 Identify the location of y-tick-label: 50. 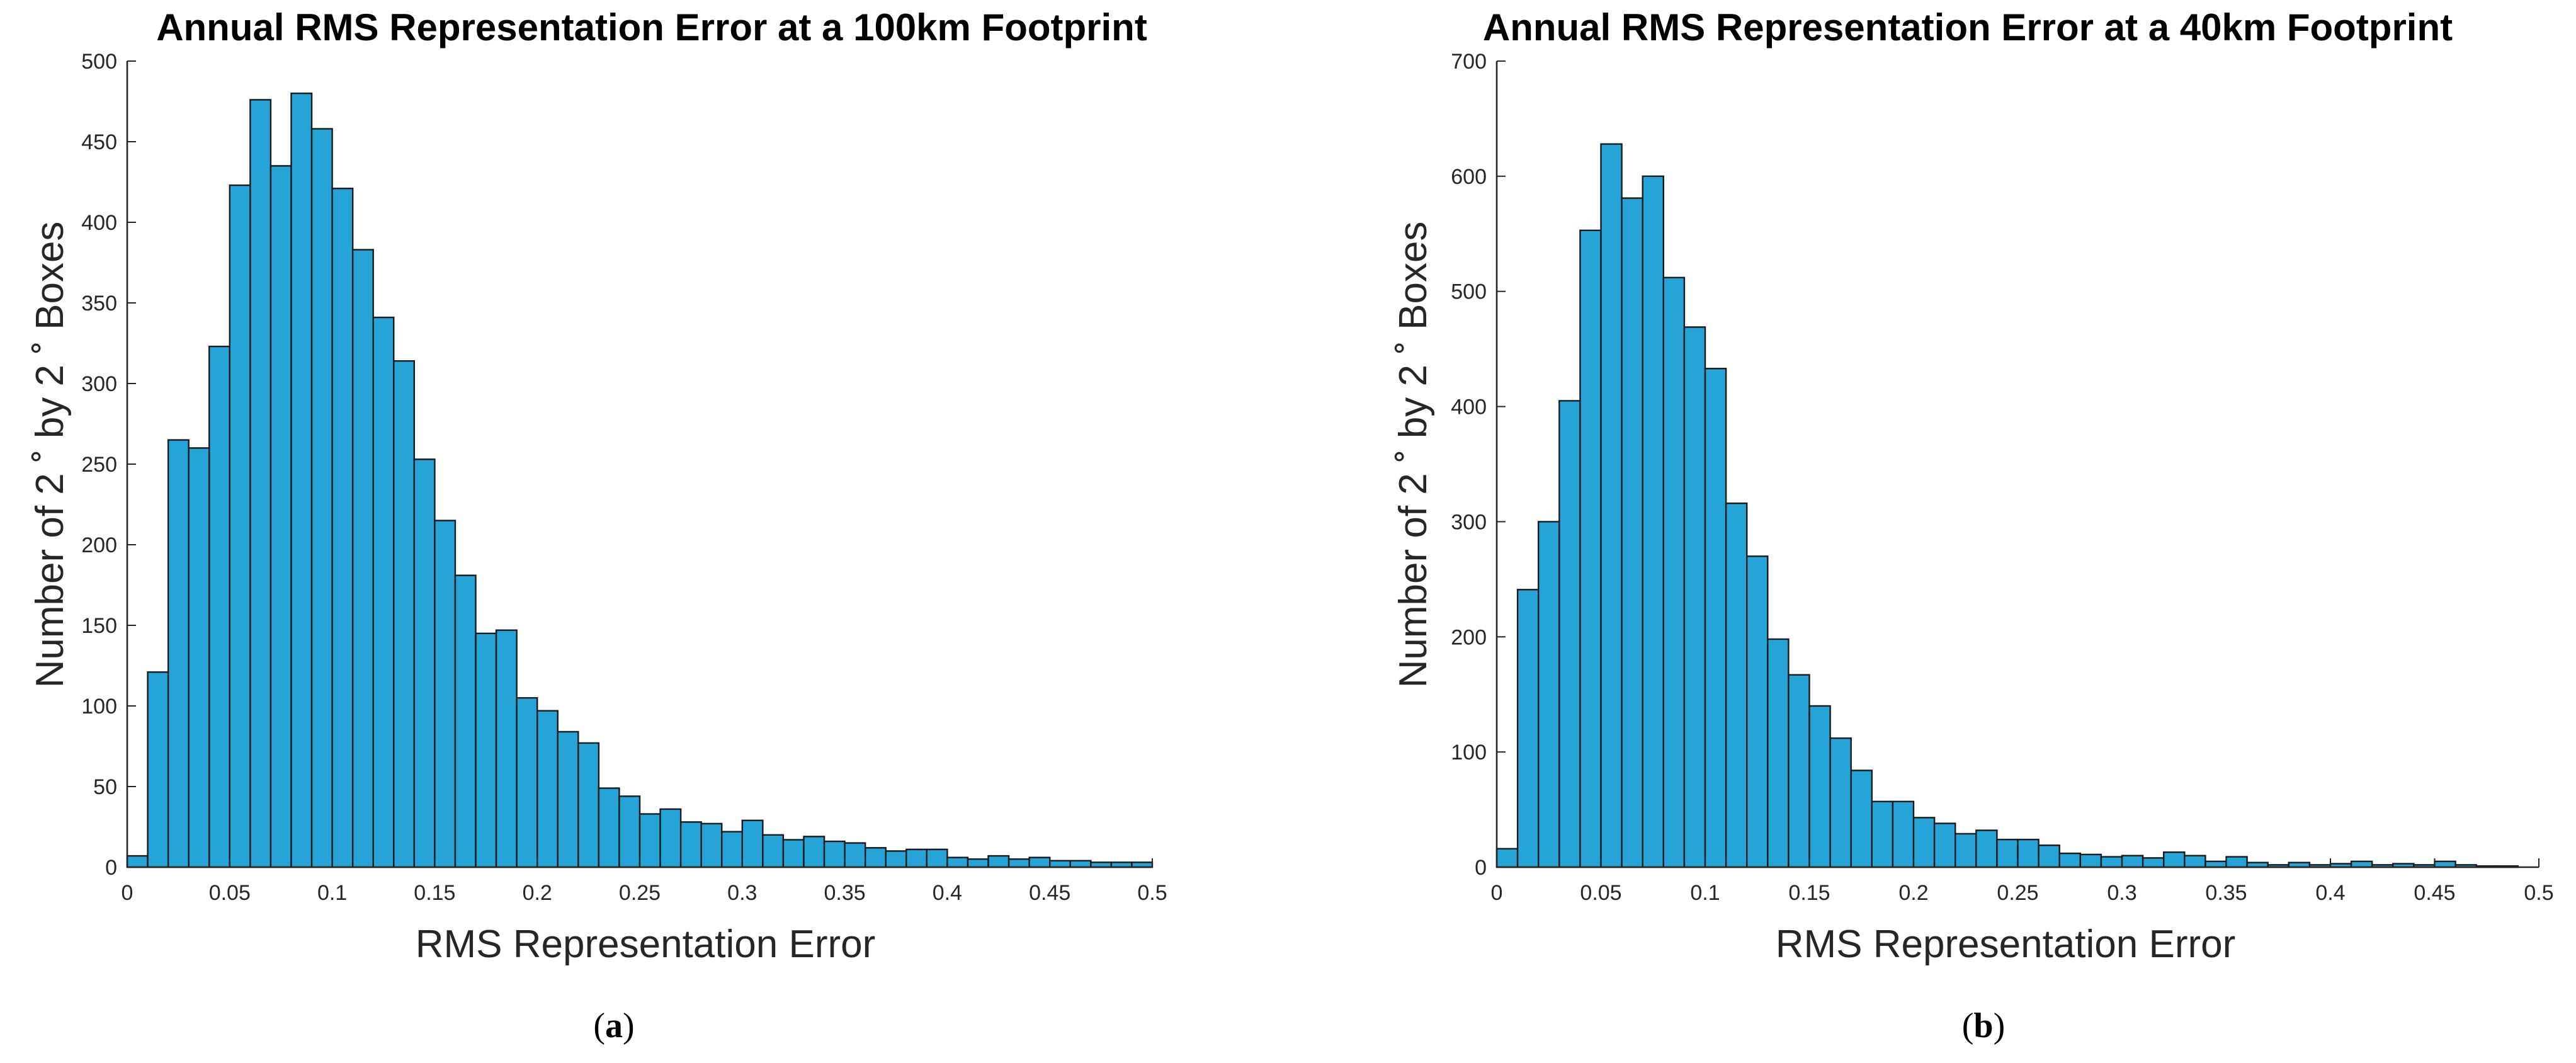
(105, 787).